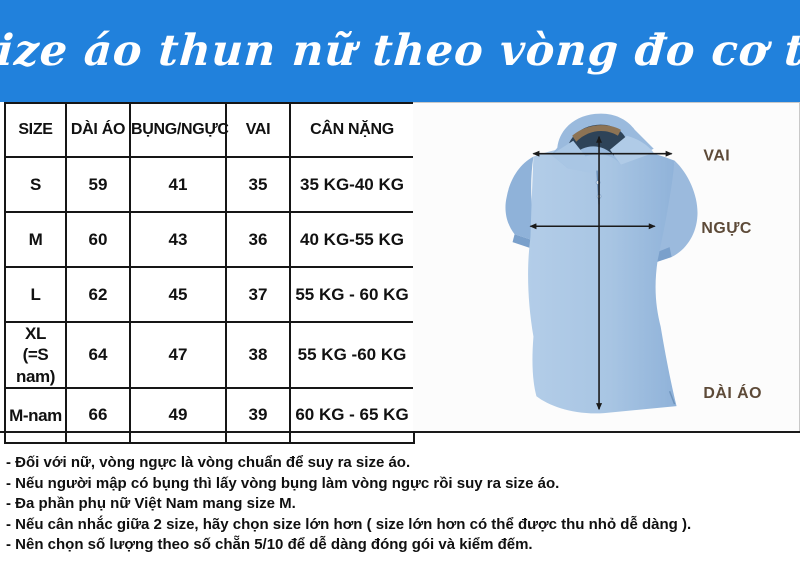 This screenshot has width=800, height=575. What do you see at coordinates (258, 239) in the screenshot?
I see `cell-vai: 36` at bounding box center [258, 239].